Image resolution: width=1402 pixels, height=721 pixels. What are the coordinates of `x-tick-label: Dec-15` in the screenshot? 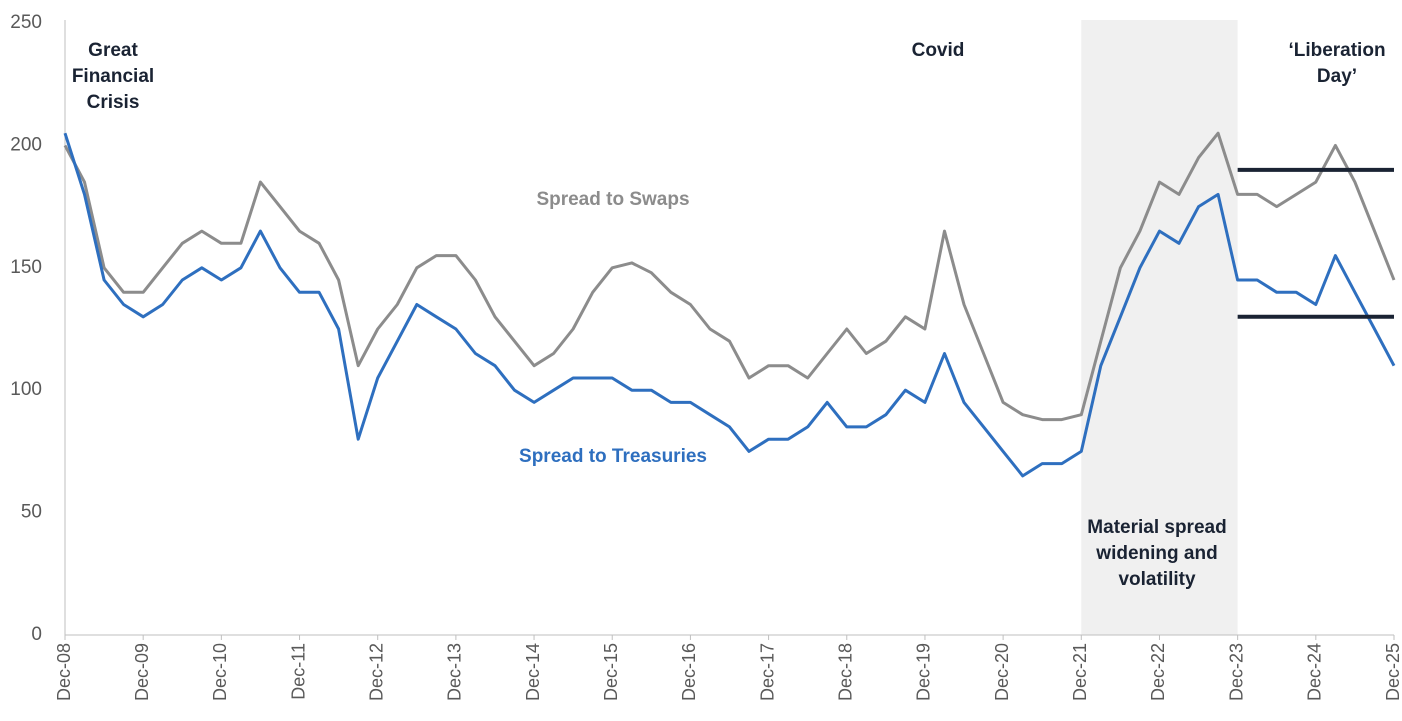 It's located at (611, 672).